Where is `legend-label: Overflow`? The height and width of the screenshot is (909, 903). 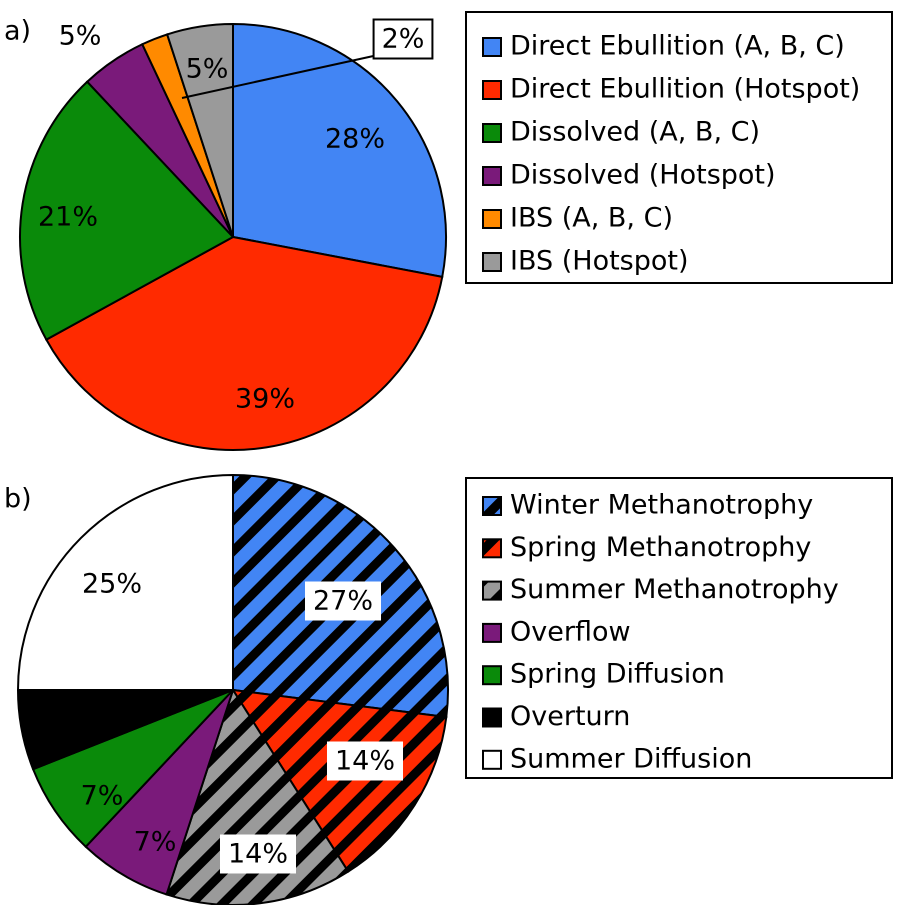
legend-label: Overflow is located at coordinates (570, 631).